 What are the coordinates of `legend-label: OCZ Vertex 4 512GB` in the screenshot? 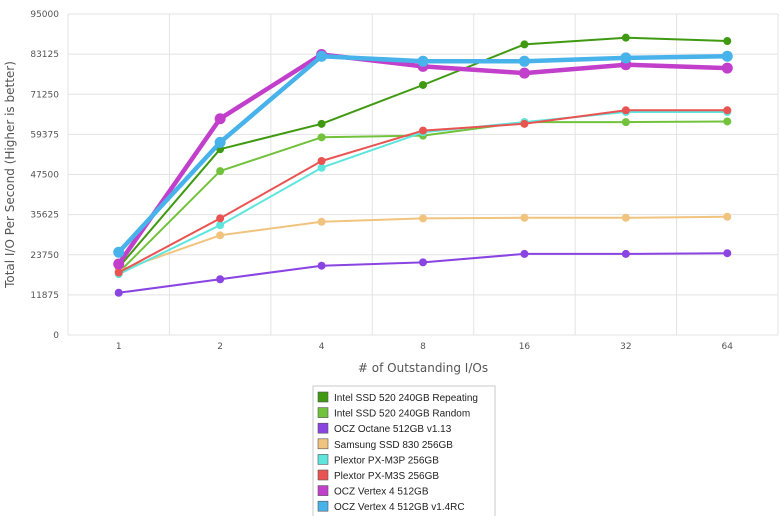 It's located at (381, 492).